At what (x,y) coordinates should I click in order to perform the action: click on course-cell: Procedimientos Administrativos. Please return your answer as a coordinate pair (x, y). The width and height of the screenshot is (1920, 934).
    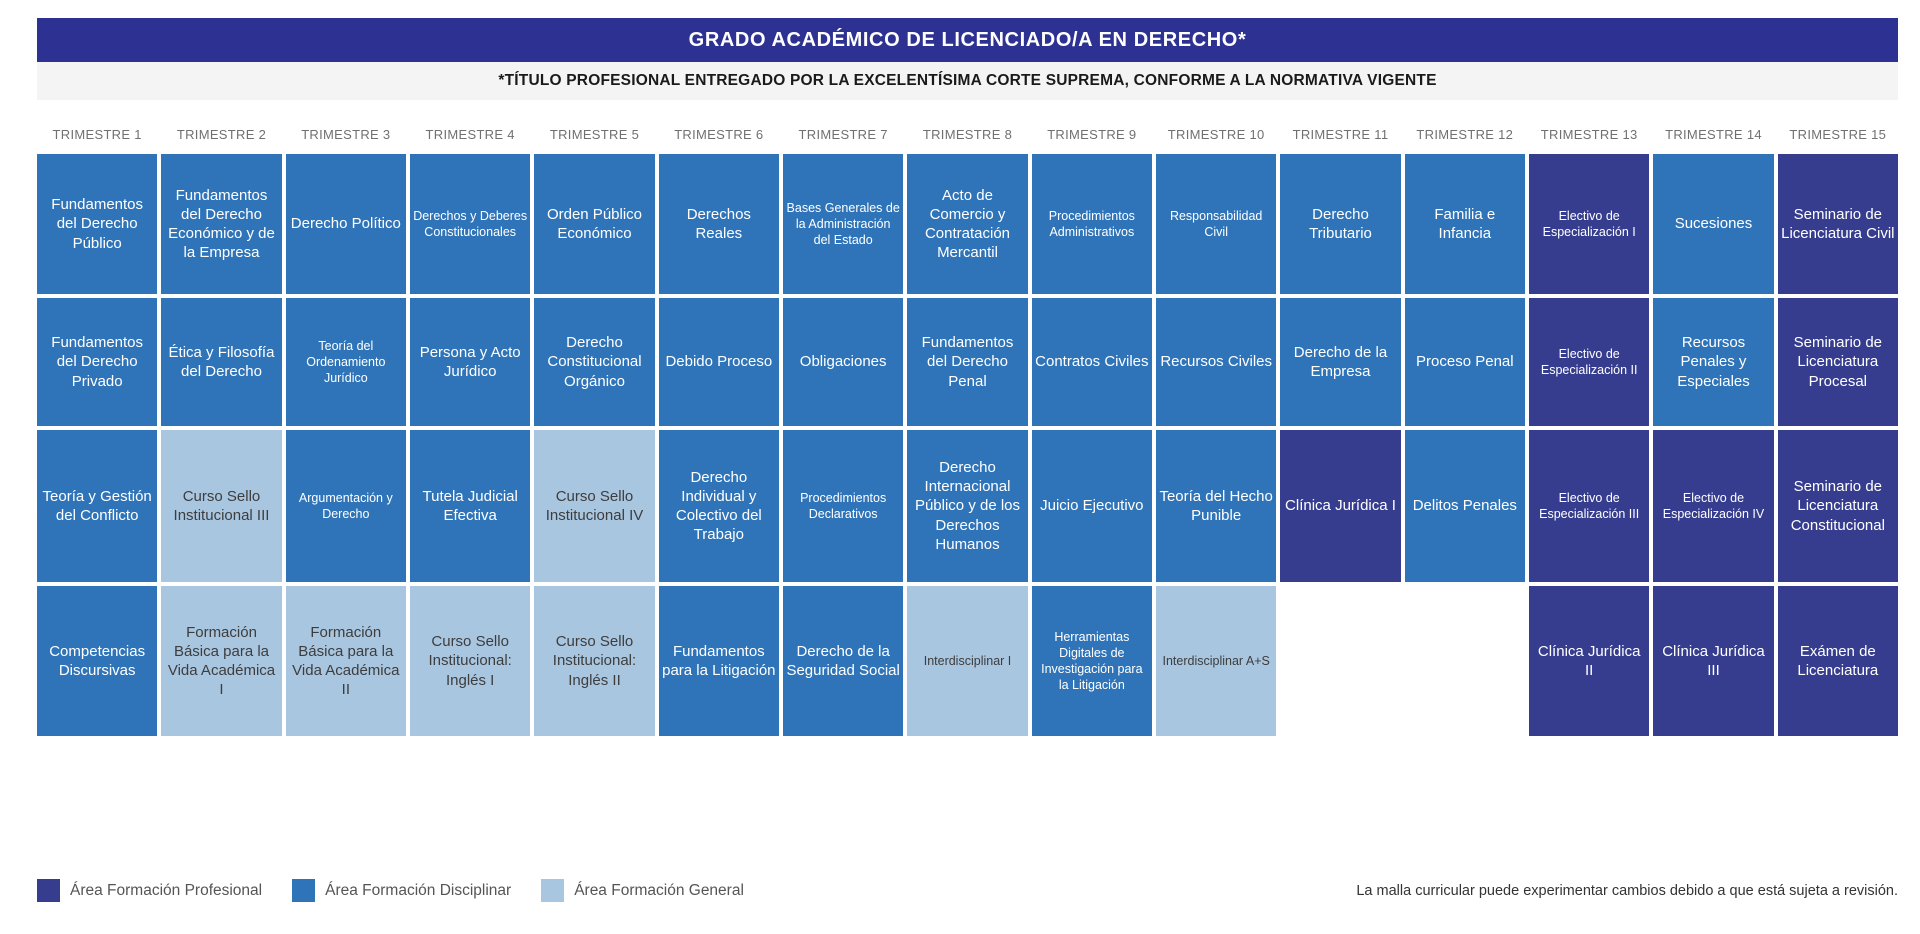
    Looking at the image, I should click on (1091, 224).